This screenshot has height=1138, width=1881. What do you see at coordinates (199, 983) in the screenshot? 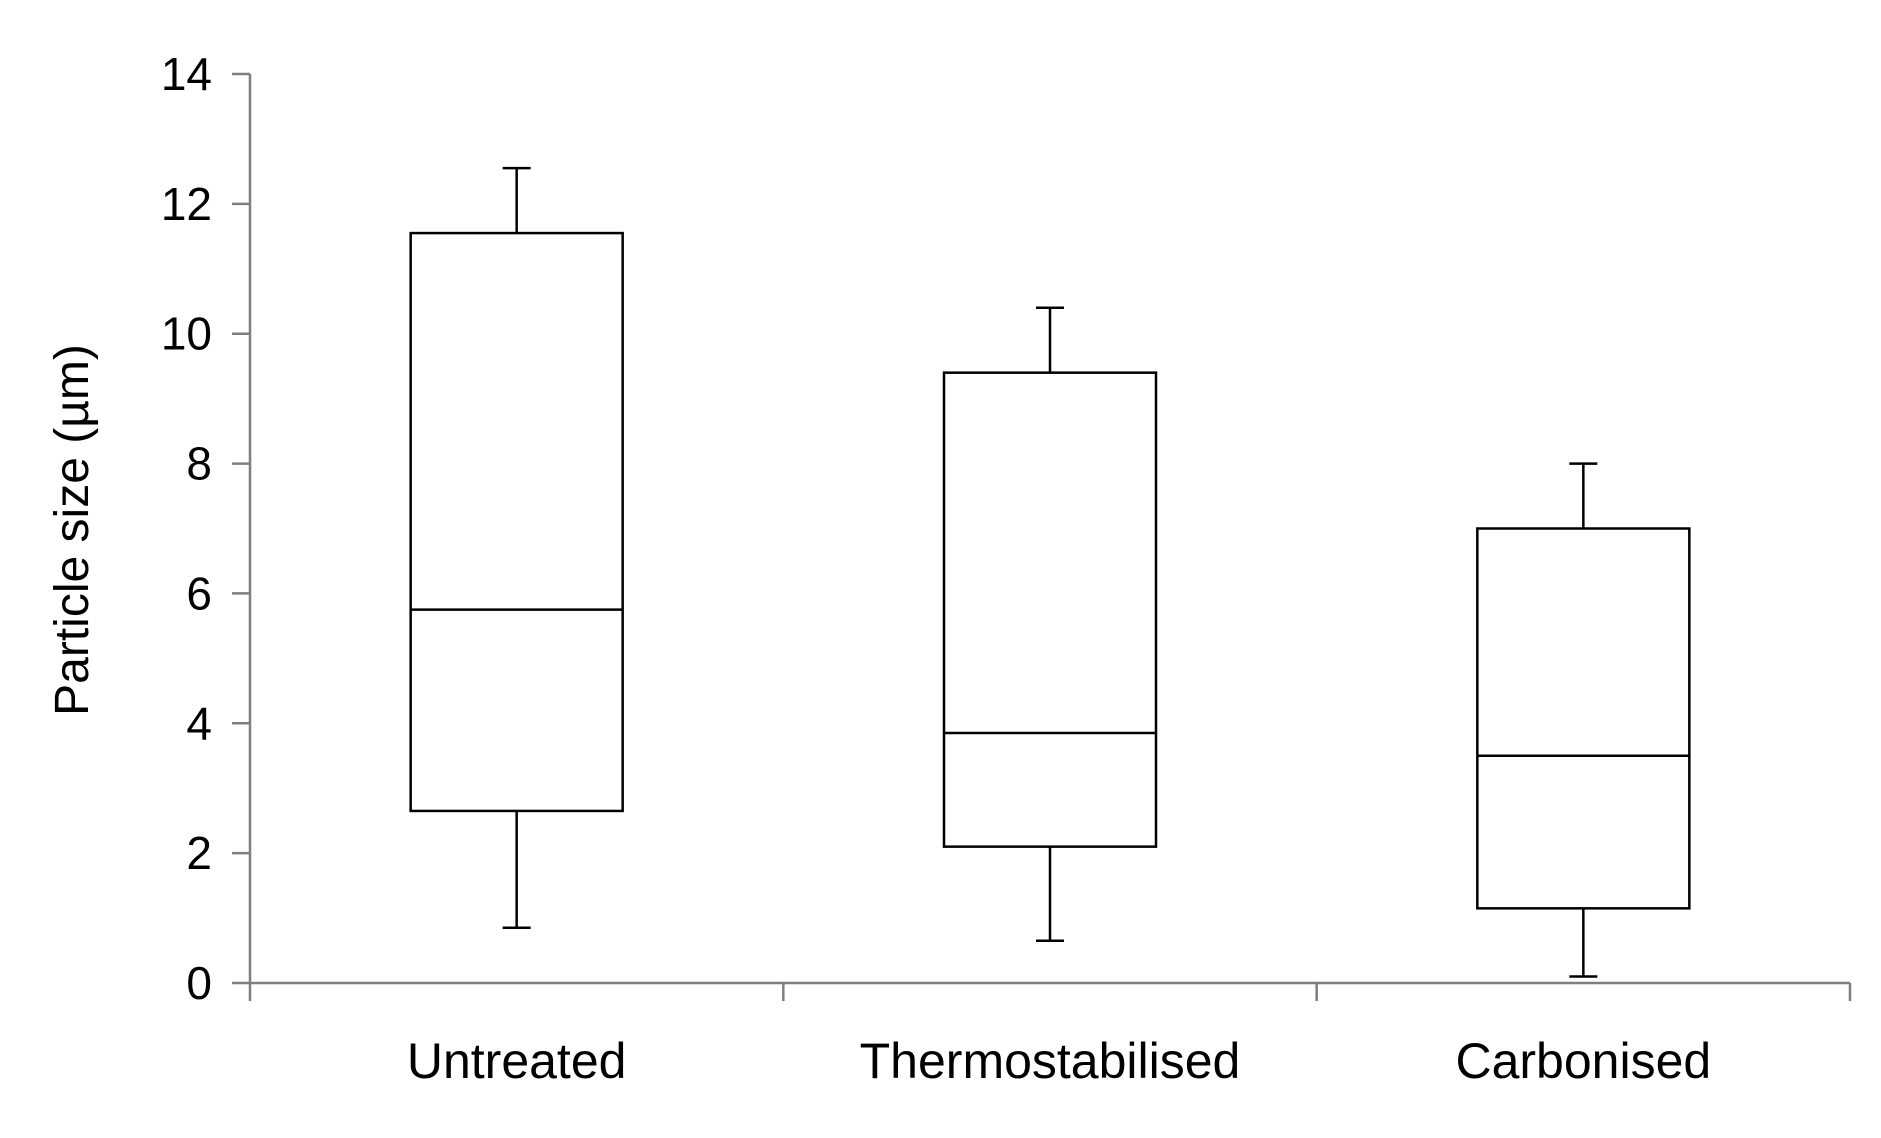
I see `y-tick-label: 0` at bounding box center [199, 983].